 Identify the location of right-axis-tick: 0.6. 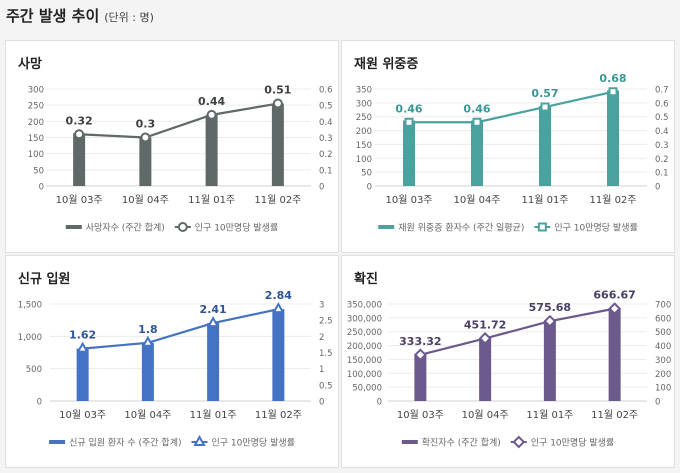
(662, 104).